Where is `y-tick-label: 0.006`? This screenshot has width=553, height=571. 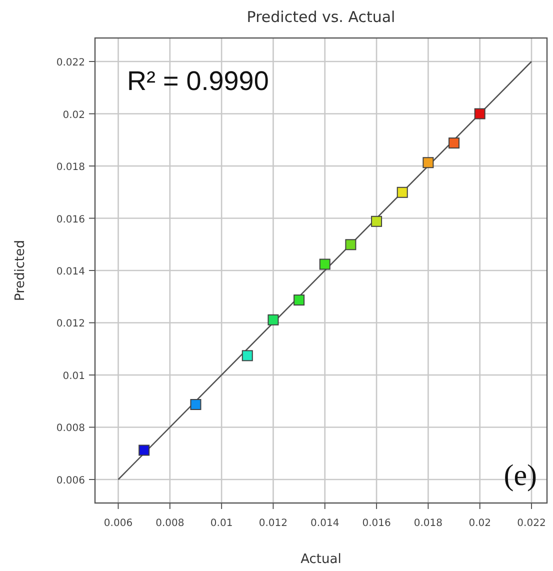
y-tick-label: 0.006 is located at coordinates (70, 480).